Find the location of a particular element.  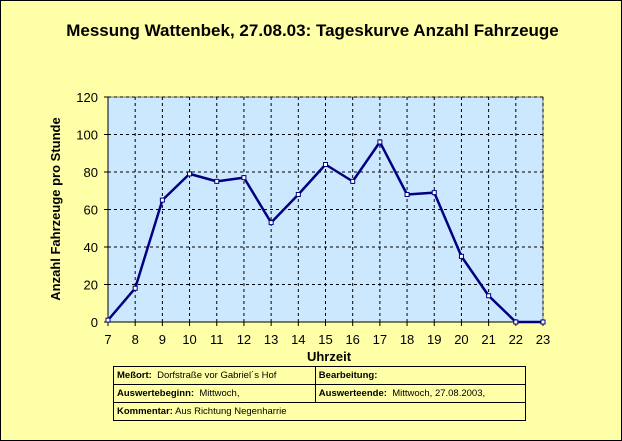

info-beginn-cell: Auswertebeginn: Mittwoch, is located at coordinates (214, 393).